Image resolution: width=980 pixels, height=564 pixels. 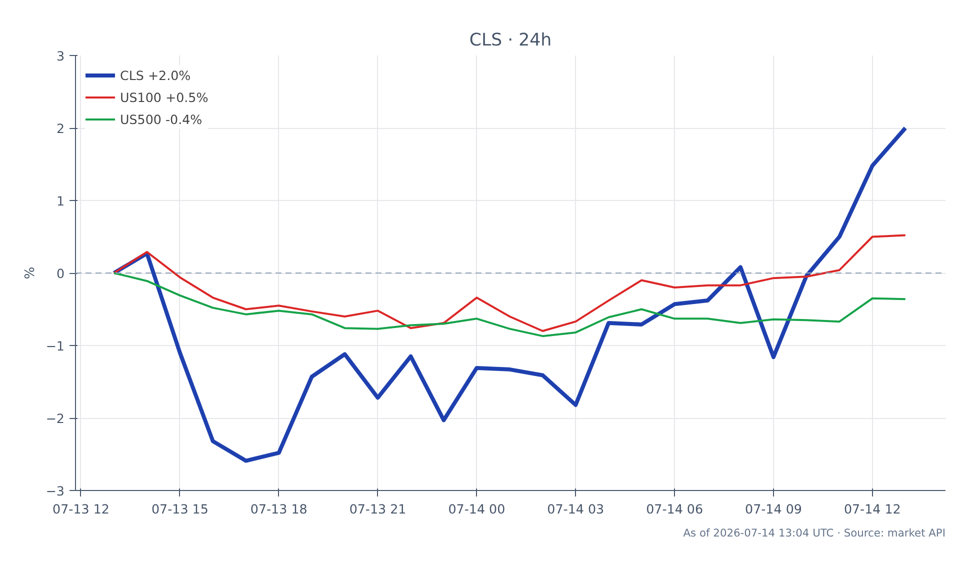 I want to click on x-tick-label: 07-13 18, so click(x=279, y=509).